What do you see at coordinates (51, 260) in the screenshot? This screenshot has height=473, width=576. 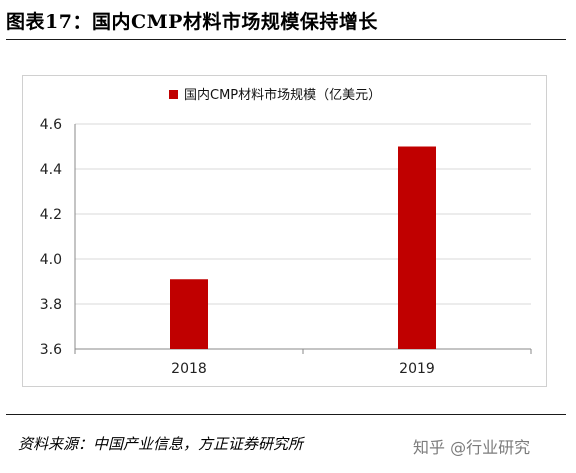 I see `y-tick-label: 4.0` at bounding box center [51, 260].